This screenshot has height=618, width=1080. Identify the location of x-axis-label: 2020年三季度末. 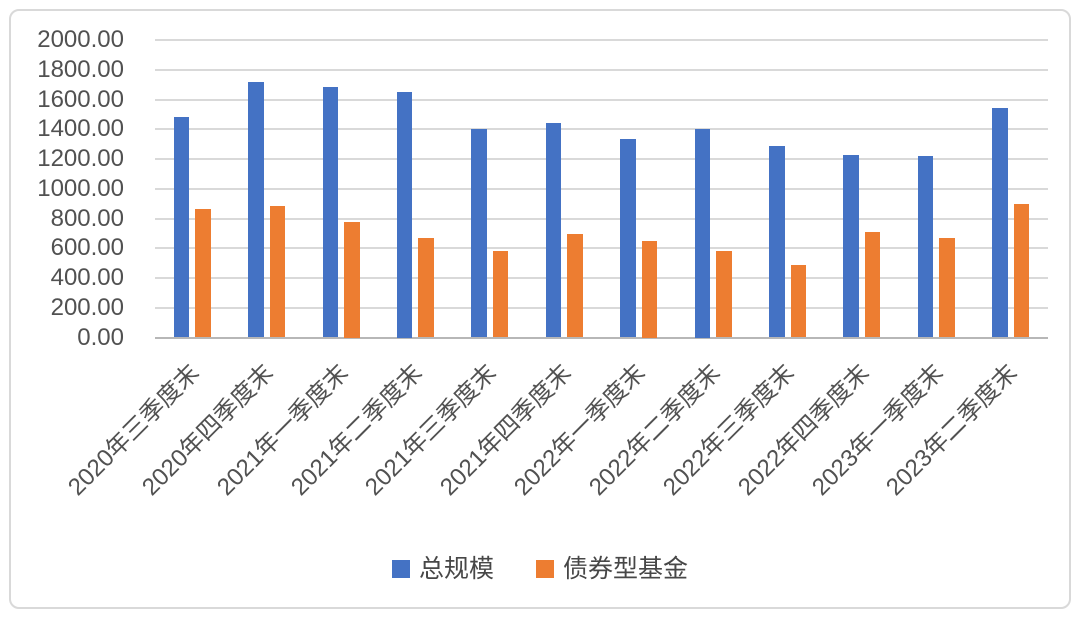
(133, 430).